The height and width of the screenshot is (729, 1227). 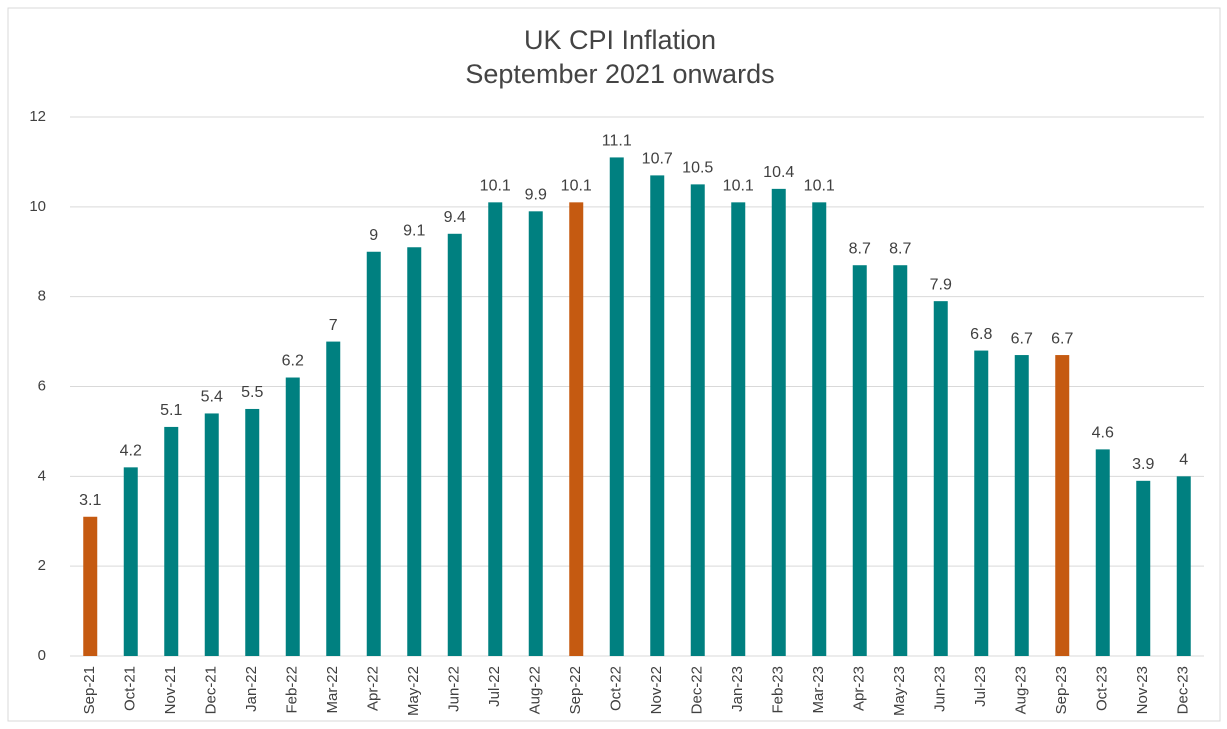 What do you see at coordinates (37, 116) in the screenshot?
I see `y-tick-label: 12` at bounding box center [37, 116].